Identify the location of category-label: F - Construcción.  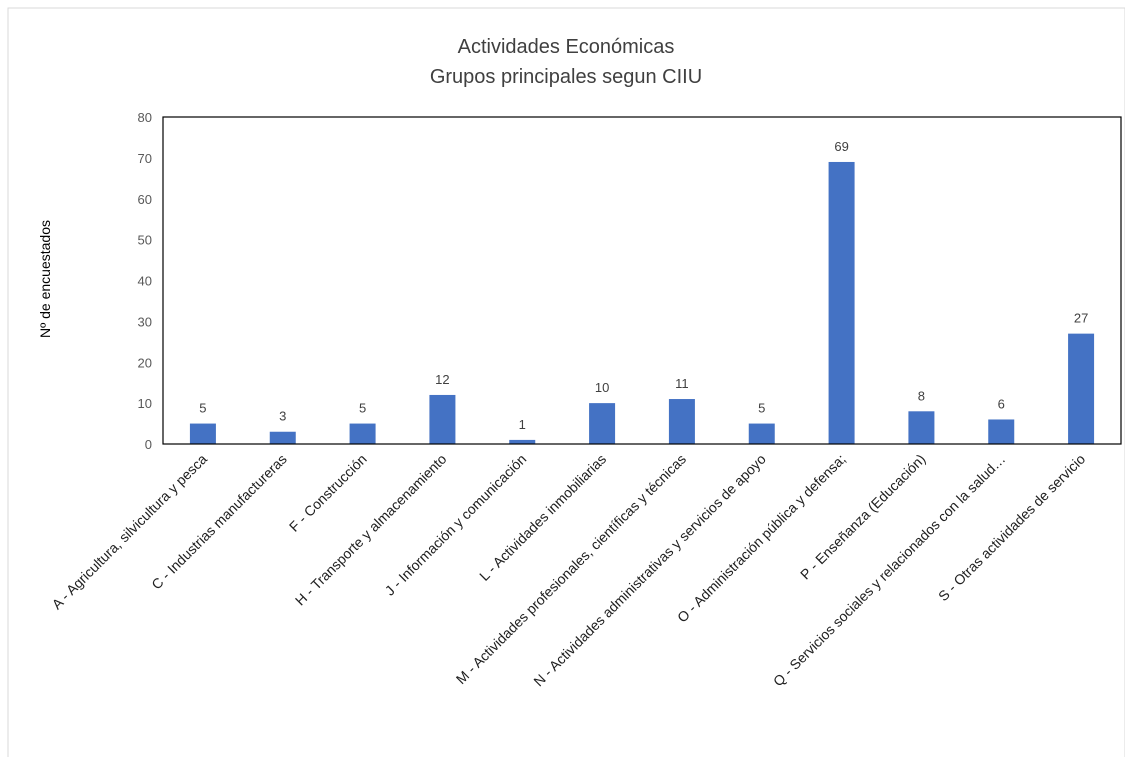
(328, 493).